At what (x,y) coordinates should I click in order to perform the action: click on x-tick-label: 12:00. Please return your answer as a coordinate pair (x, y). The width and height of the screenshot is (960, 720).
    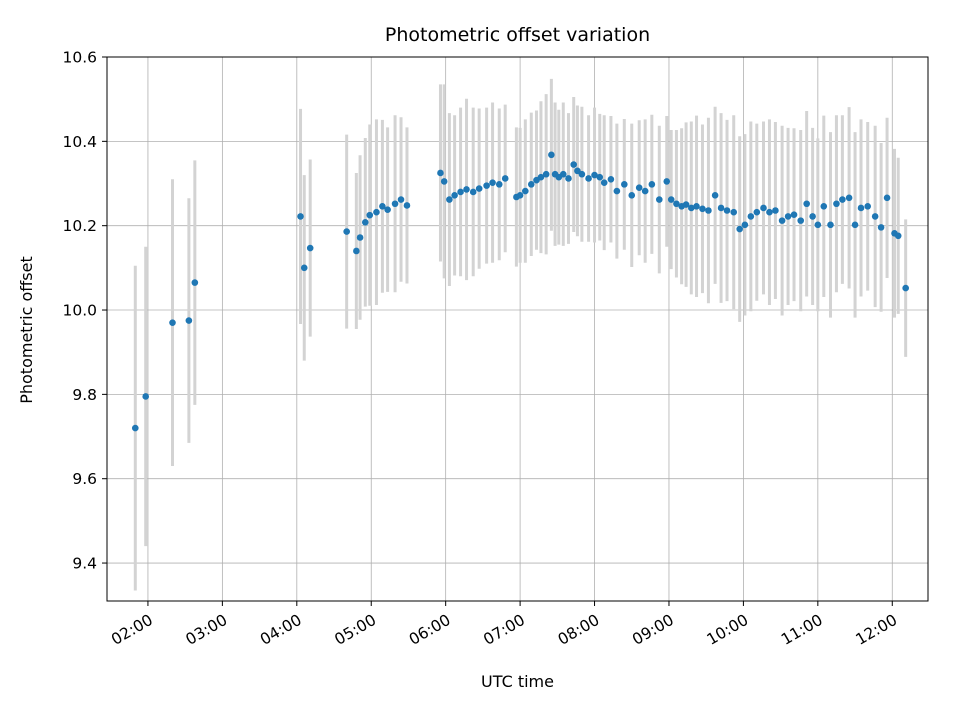
    Looking at the image, I should click on (877, 630).